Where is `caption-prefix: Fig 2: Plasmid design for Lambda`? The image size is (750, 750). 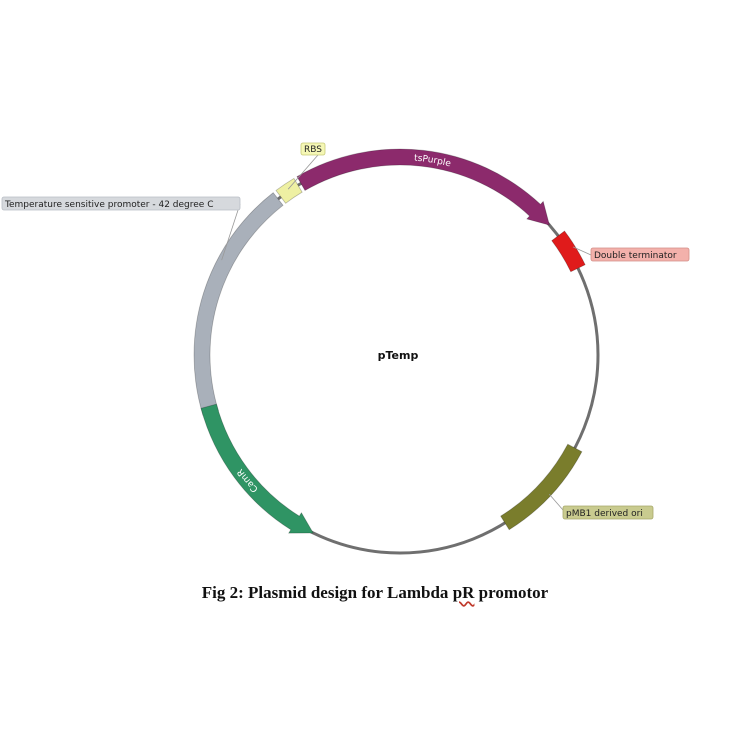
caption-prefix: Fig 2: Plasmid design for Lambda is located at coordinates (327, 592).